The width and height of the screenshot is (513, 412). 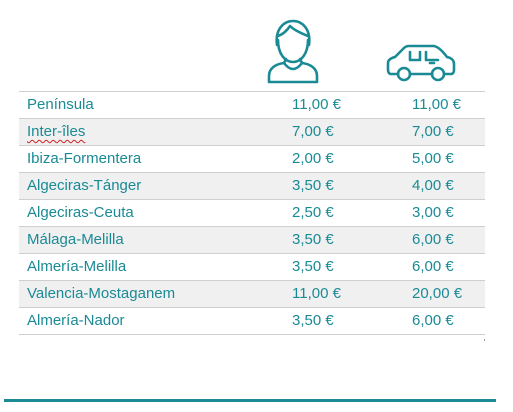 I want to click on vehicle-fare-cell: 7,00 €, so click(x=448, y=132).